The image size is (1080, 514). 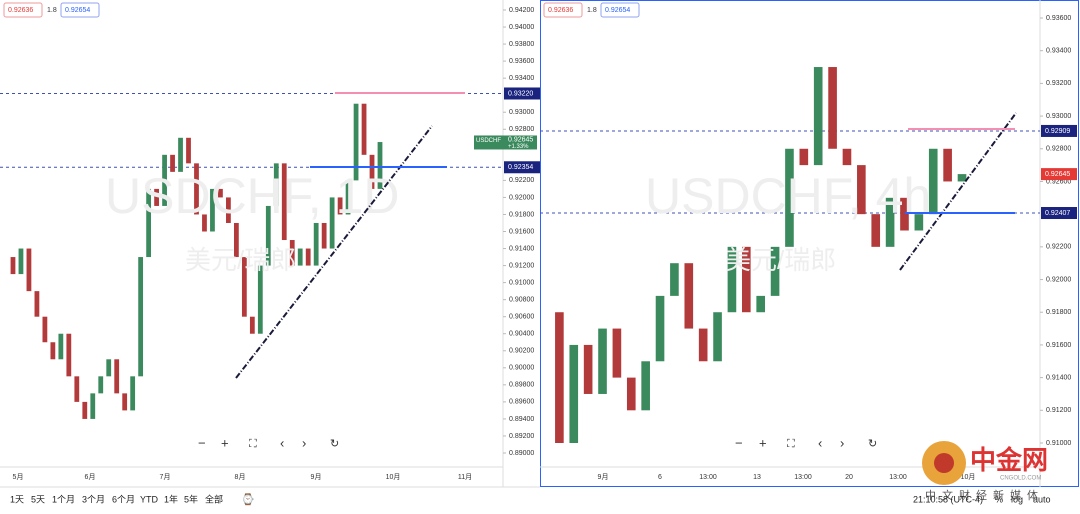 I want to click on y-tick-label: 0.92000, so click(x=1058, y=279).